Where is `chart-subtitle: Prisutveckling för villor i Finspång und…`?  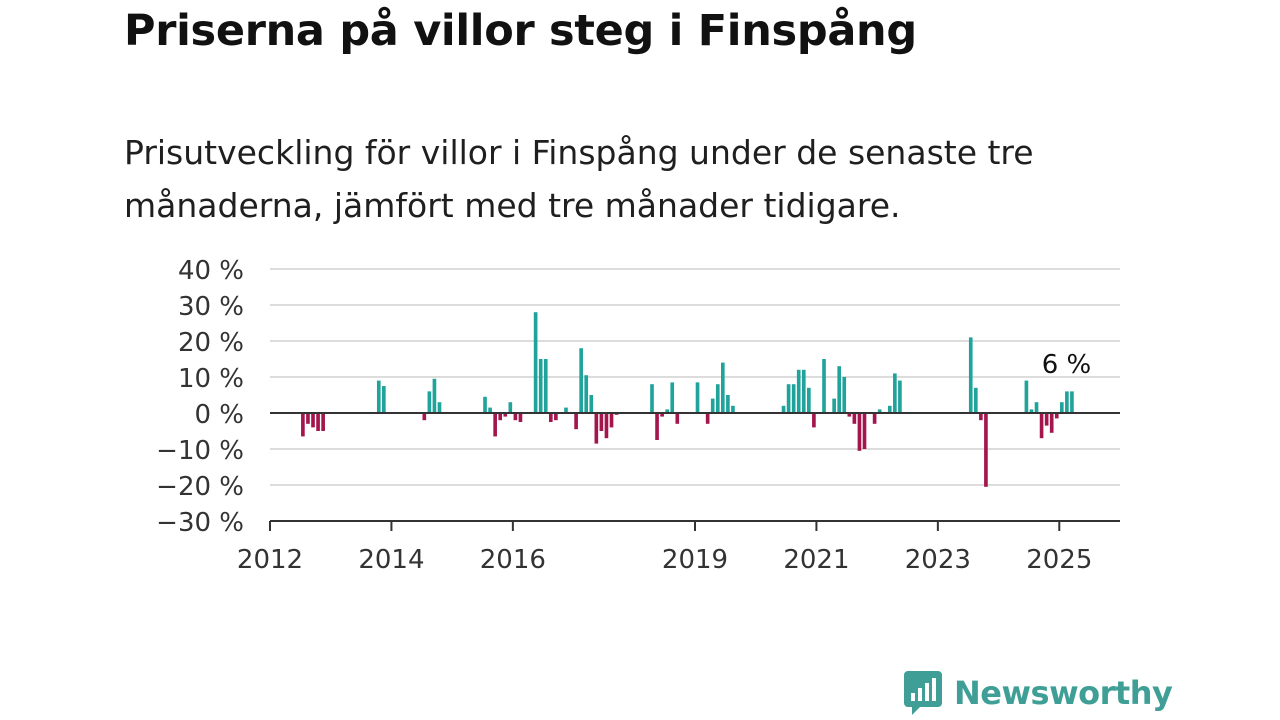 chart-subtitle: Prisutveckling för villor i Finspång und… is located at coordinates (579, 179).